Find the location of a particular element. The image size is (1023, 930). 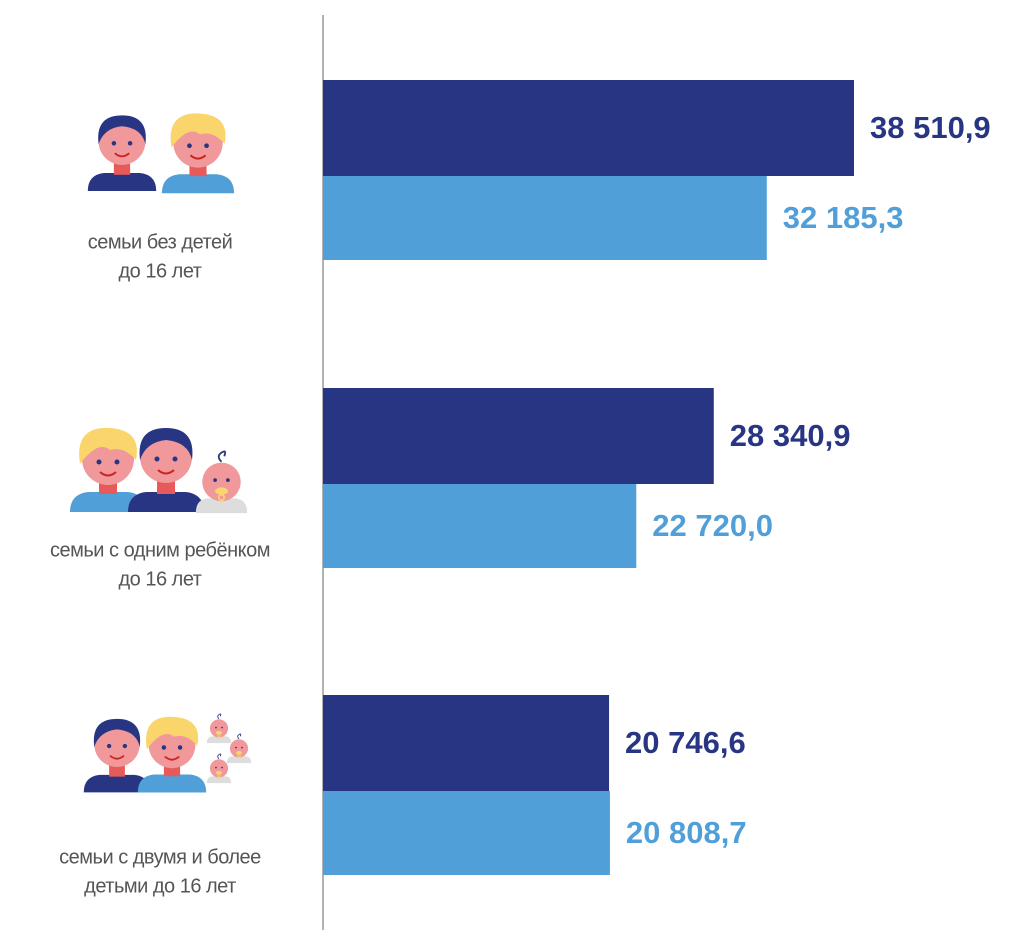

category-label: детьми до 16 лет is located at coordinates (160, 886).